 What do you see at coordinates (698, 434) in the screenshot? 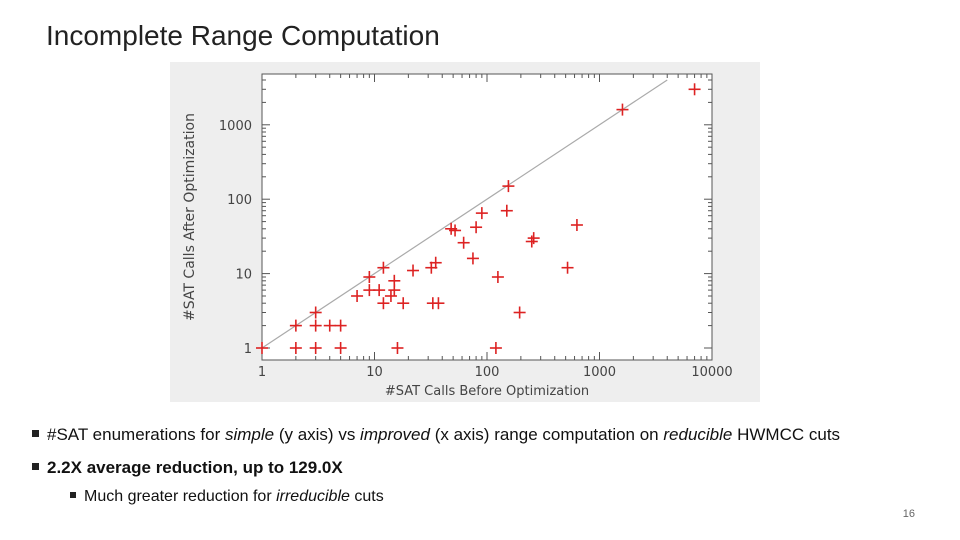
I see `bullet-text-reducible: reducible` at bounding box center [698, 434].